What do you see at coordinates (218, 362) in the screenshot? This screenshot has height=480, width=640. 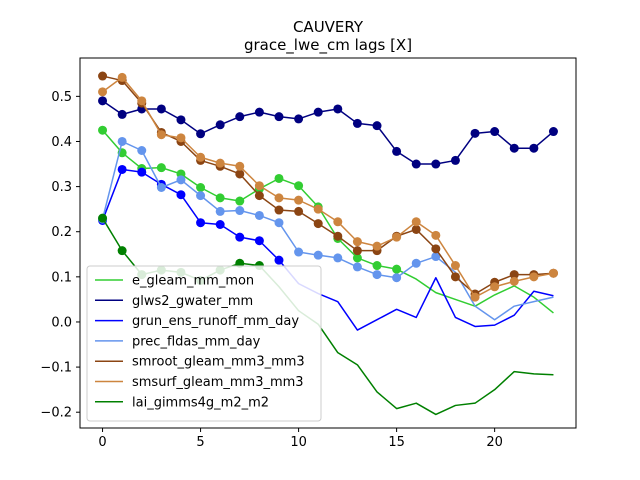 I see `legend-label: smroot_gleam_mm3_mm3` at bounding box center [218, 362].